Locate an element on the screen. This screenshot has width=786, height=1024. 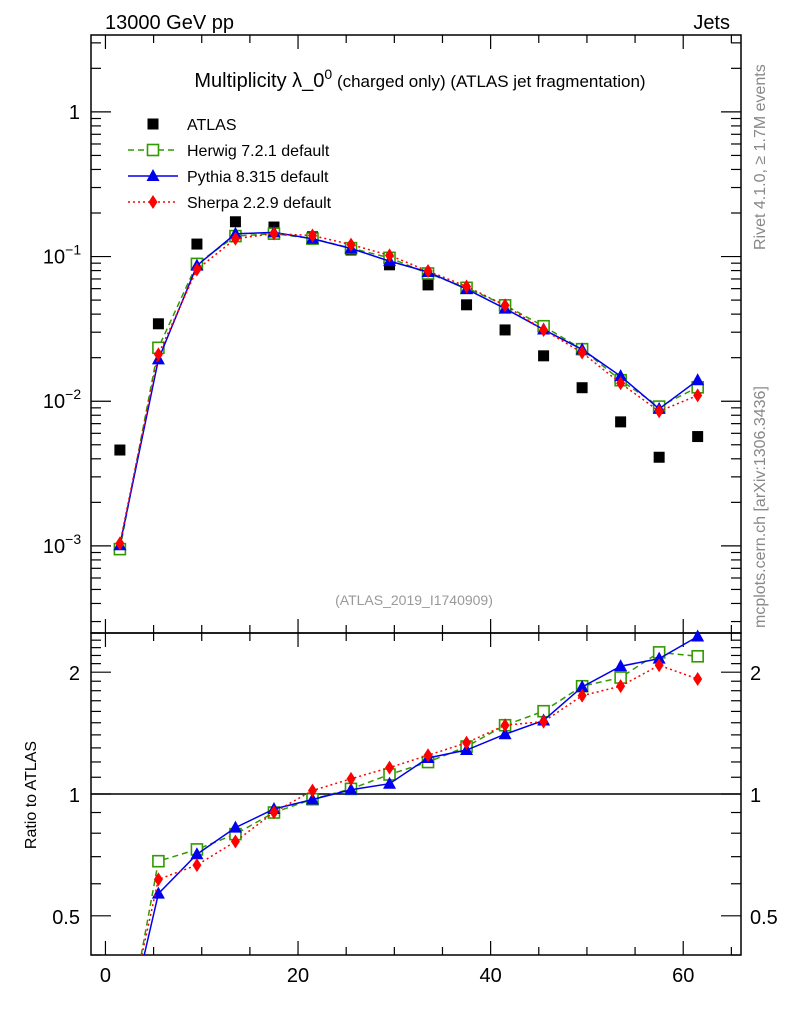
y-tick-exponent: −2 is located at coordinates (73, 394).